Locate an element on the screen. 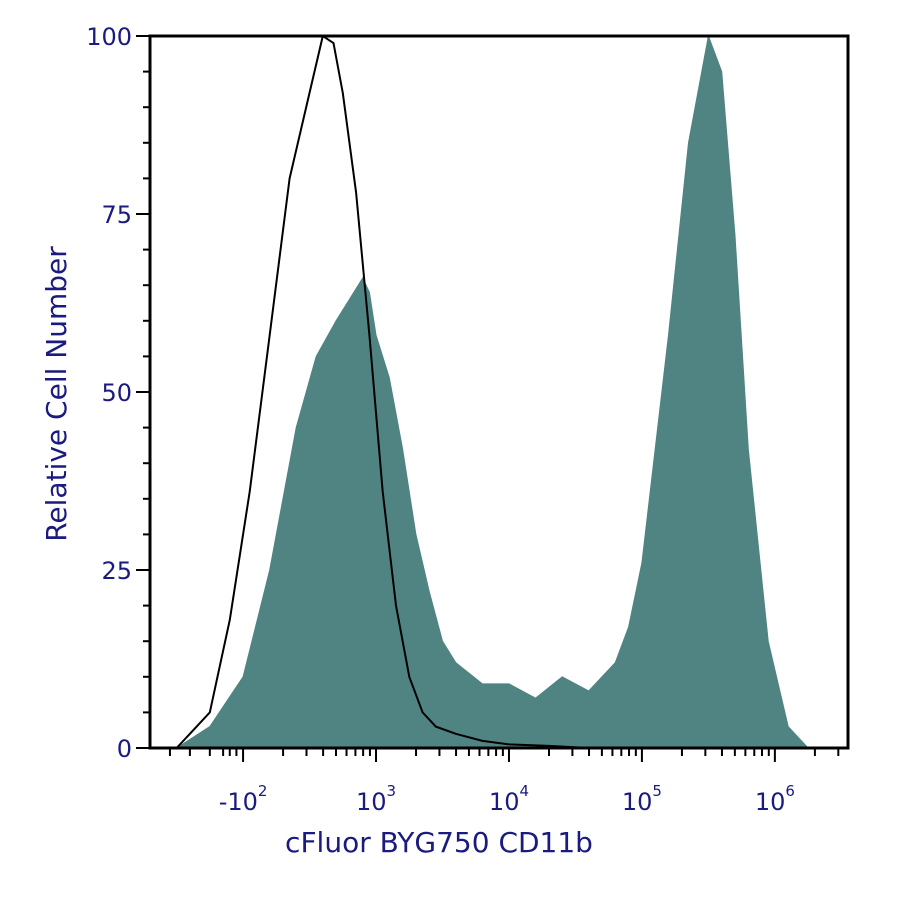 The width and height of the screenshot is (900, 900). y-tick-label: 75 is located at coordinates (116, 215).